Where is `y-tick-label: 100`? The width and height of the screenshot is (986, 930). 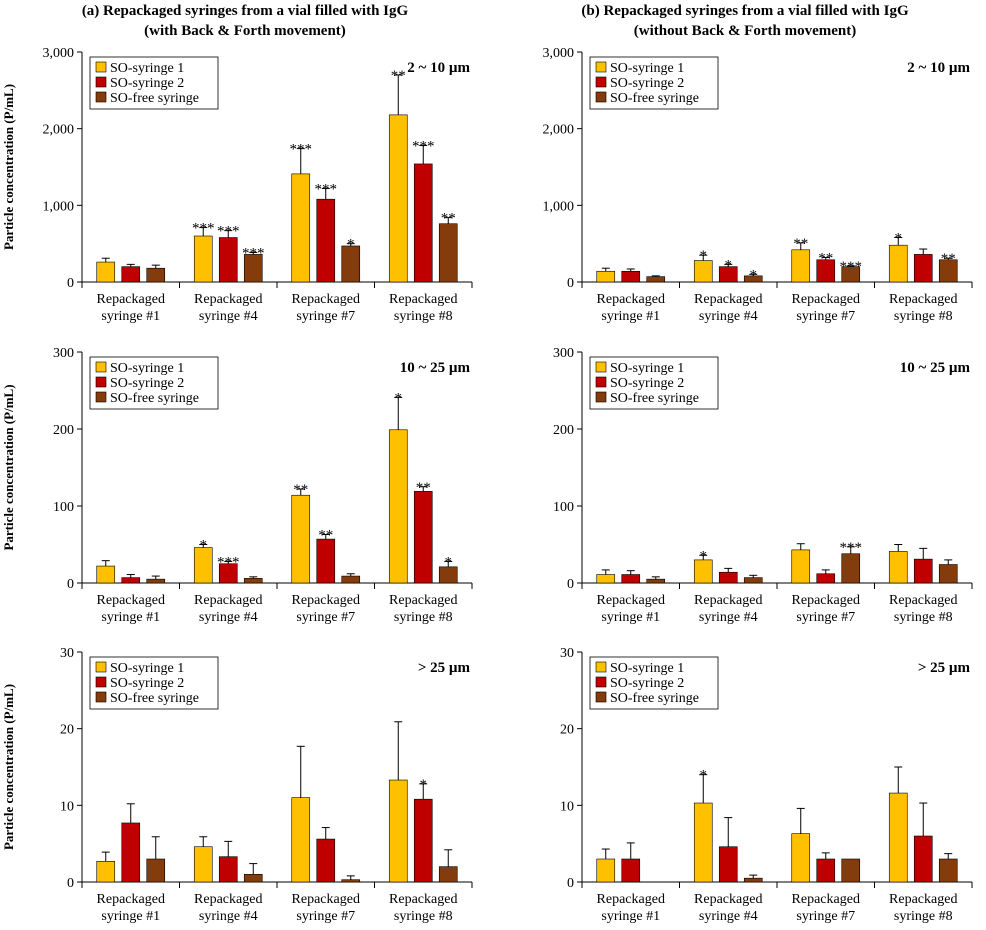 y-tick-label: 100 is located at coordinates (563, 507).